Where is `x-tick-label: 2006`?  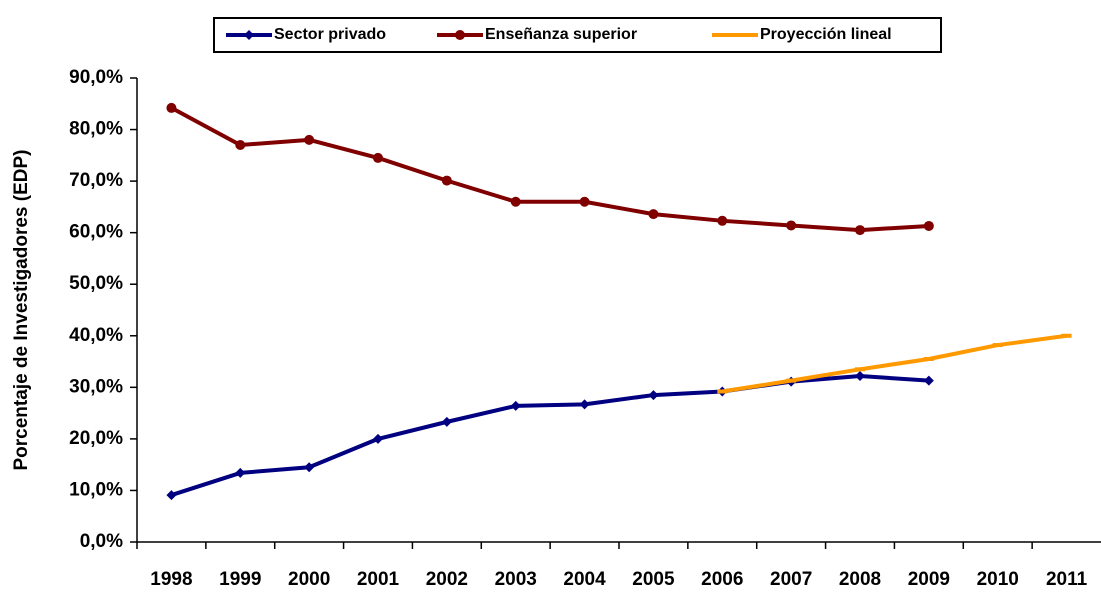 x-tick-label: 2006 is located at coordinates (722, 579).